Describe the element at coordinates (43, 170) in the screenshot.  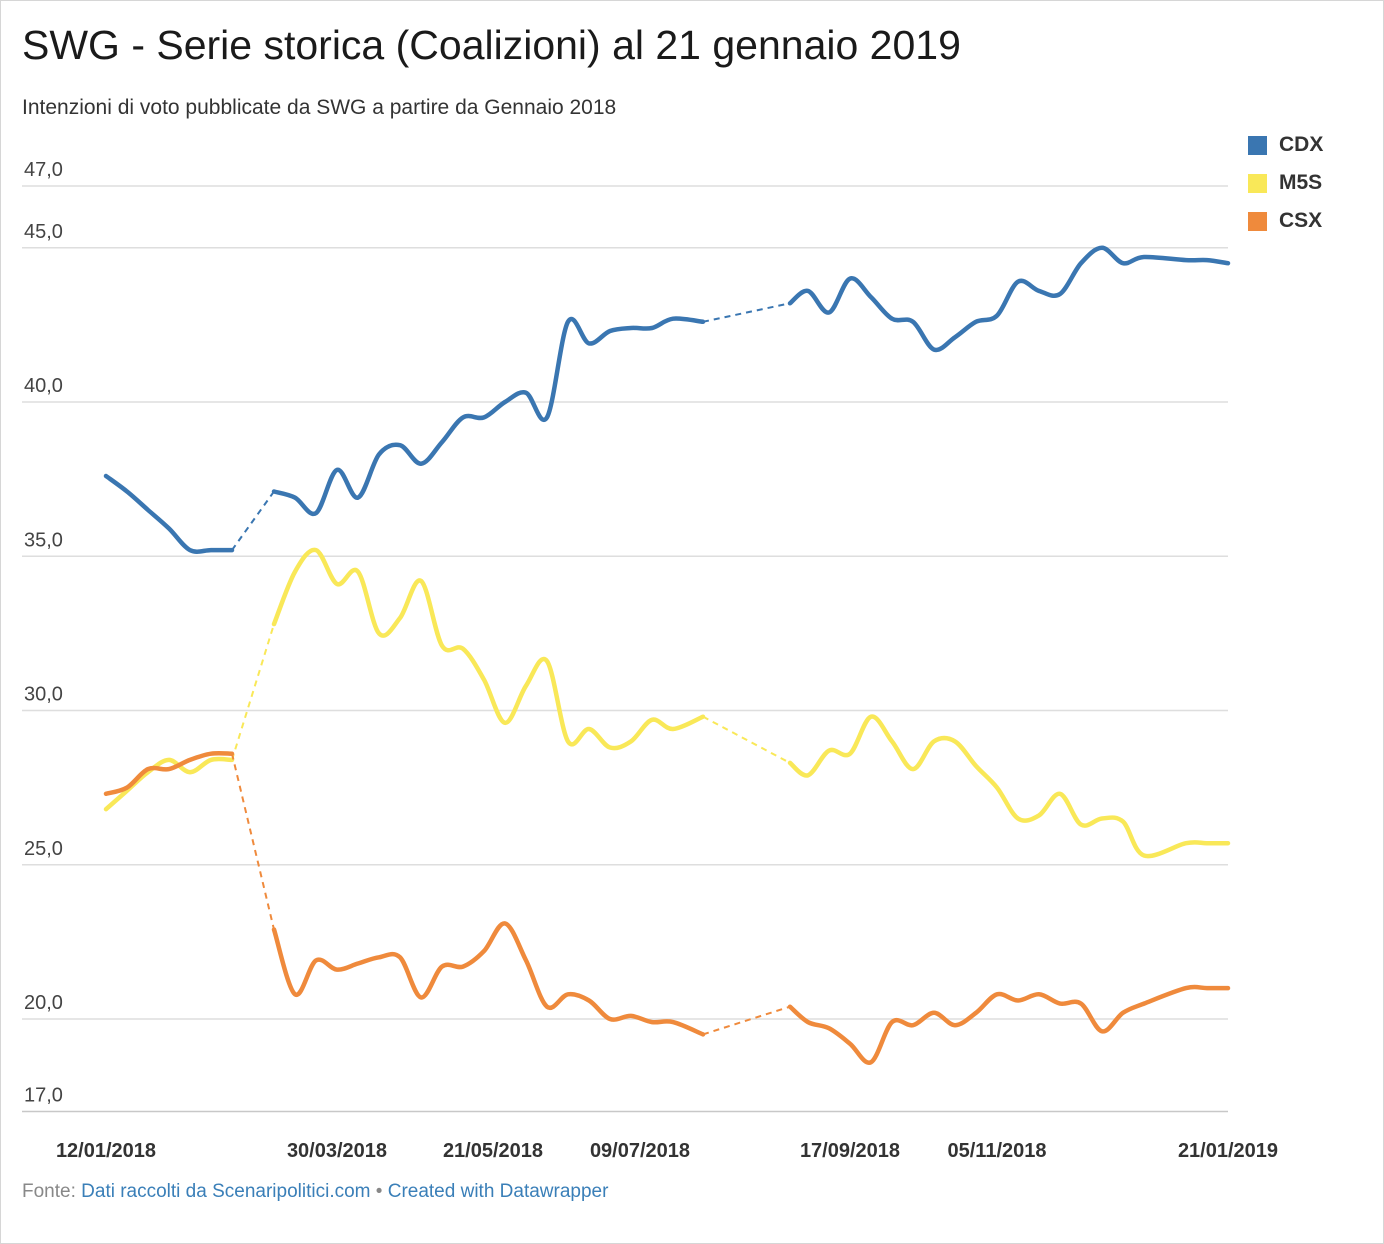
I see `y-tick-label: 47,0` at that location.